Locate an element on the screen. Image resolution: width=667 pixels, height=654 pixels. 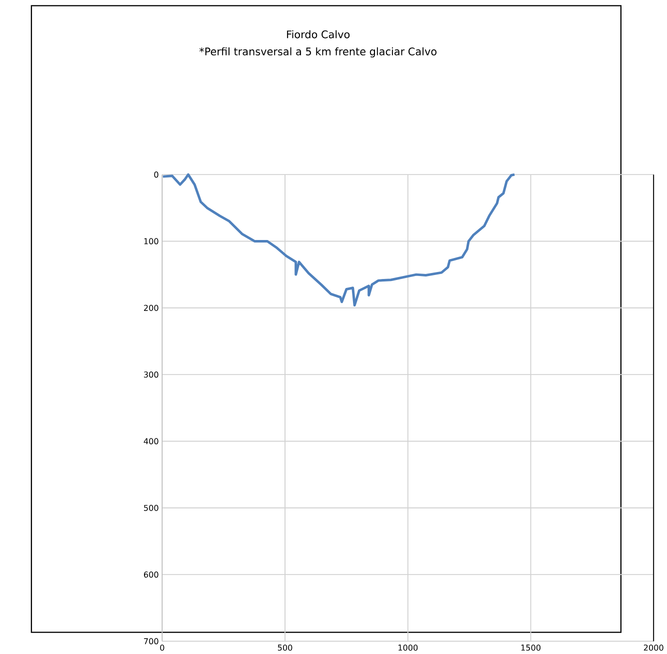
y-tick-label: 200 is located at coordinates (151, 308).